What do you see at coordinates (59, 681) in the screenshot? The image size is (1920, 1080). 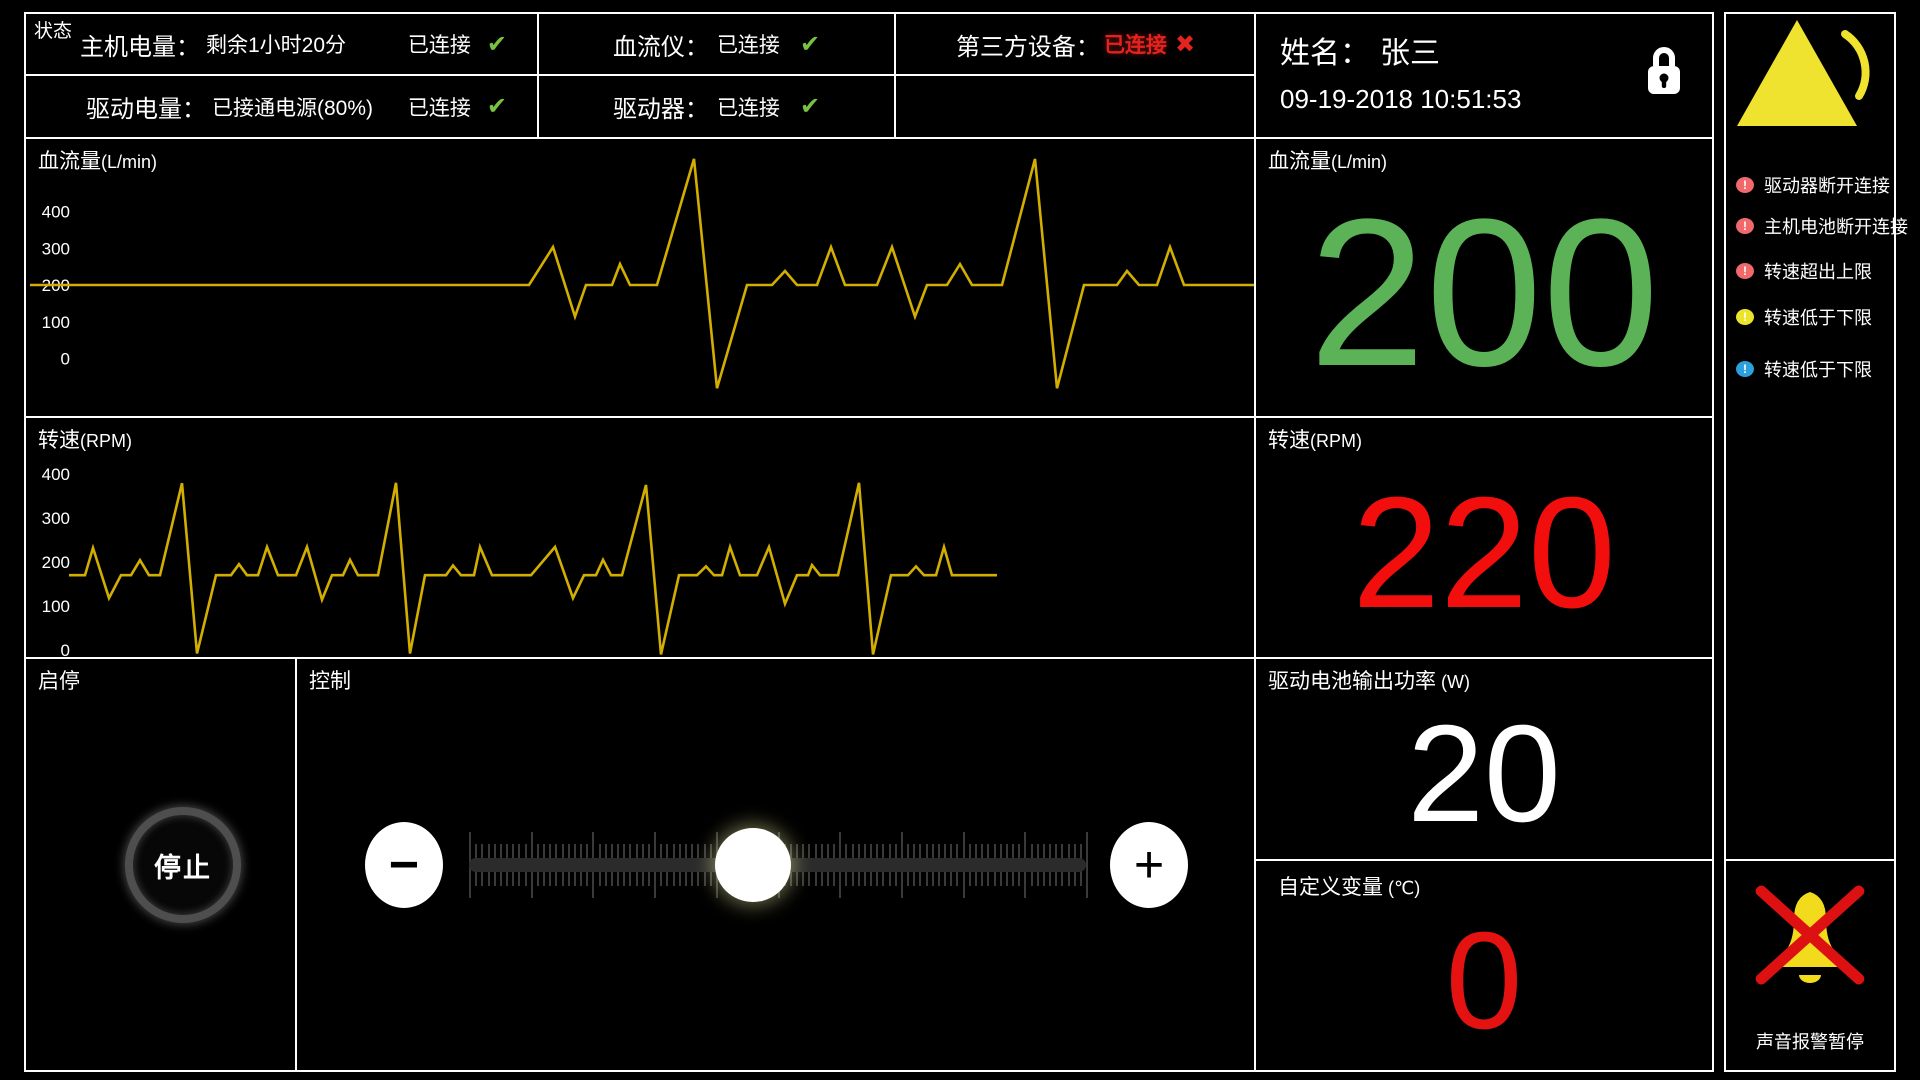 I see `startstop-label: 启停` at bounding box center [59, 681].